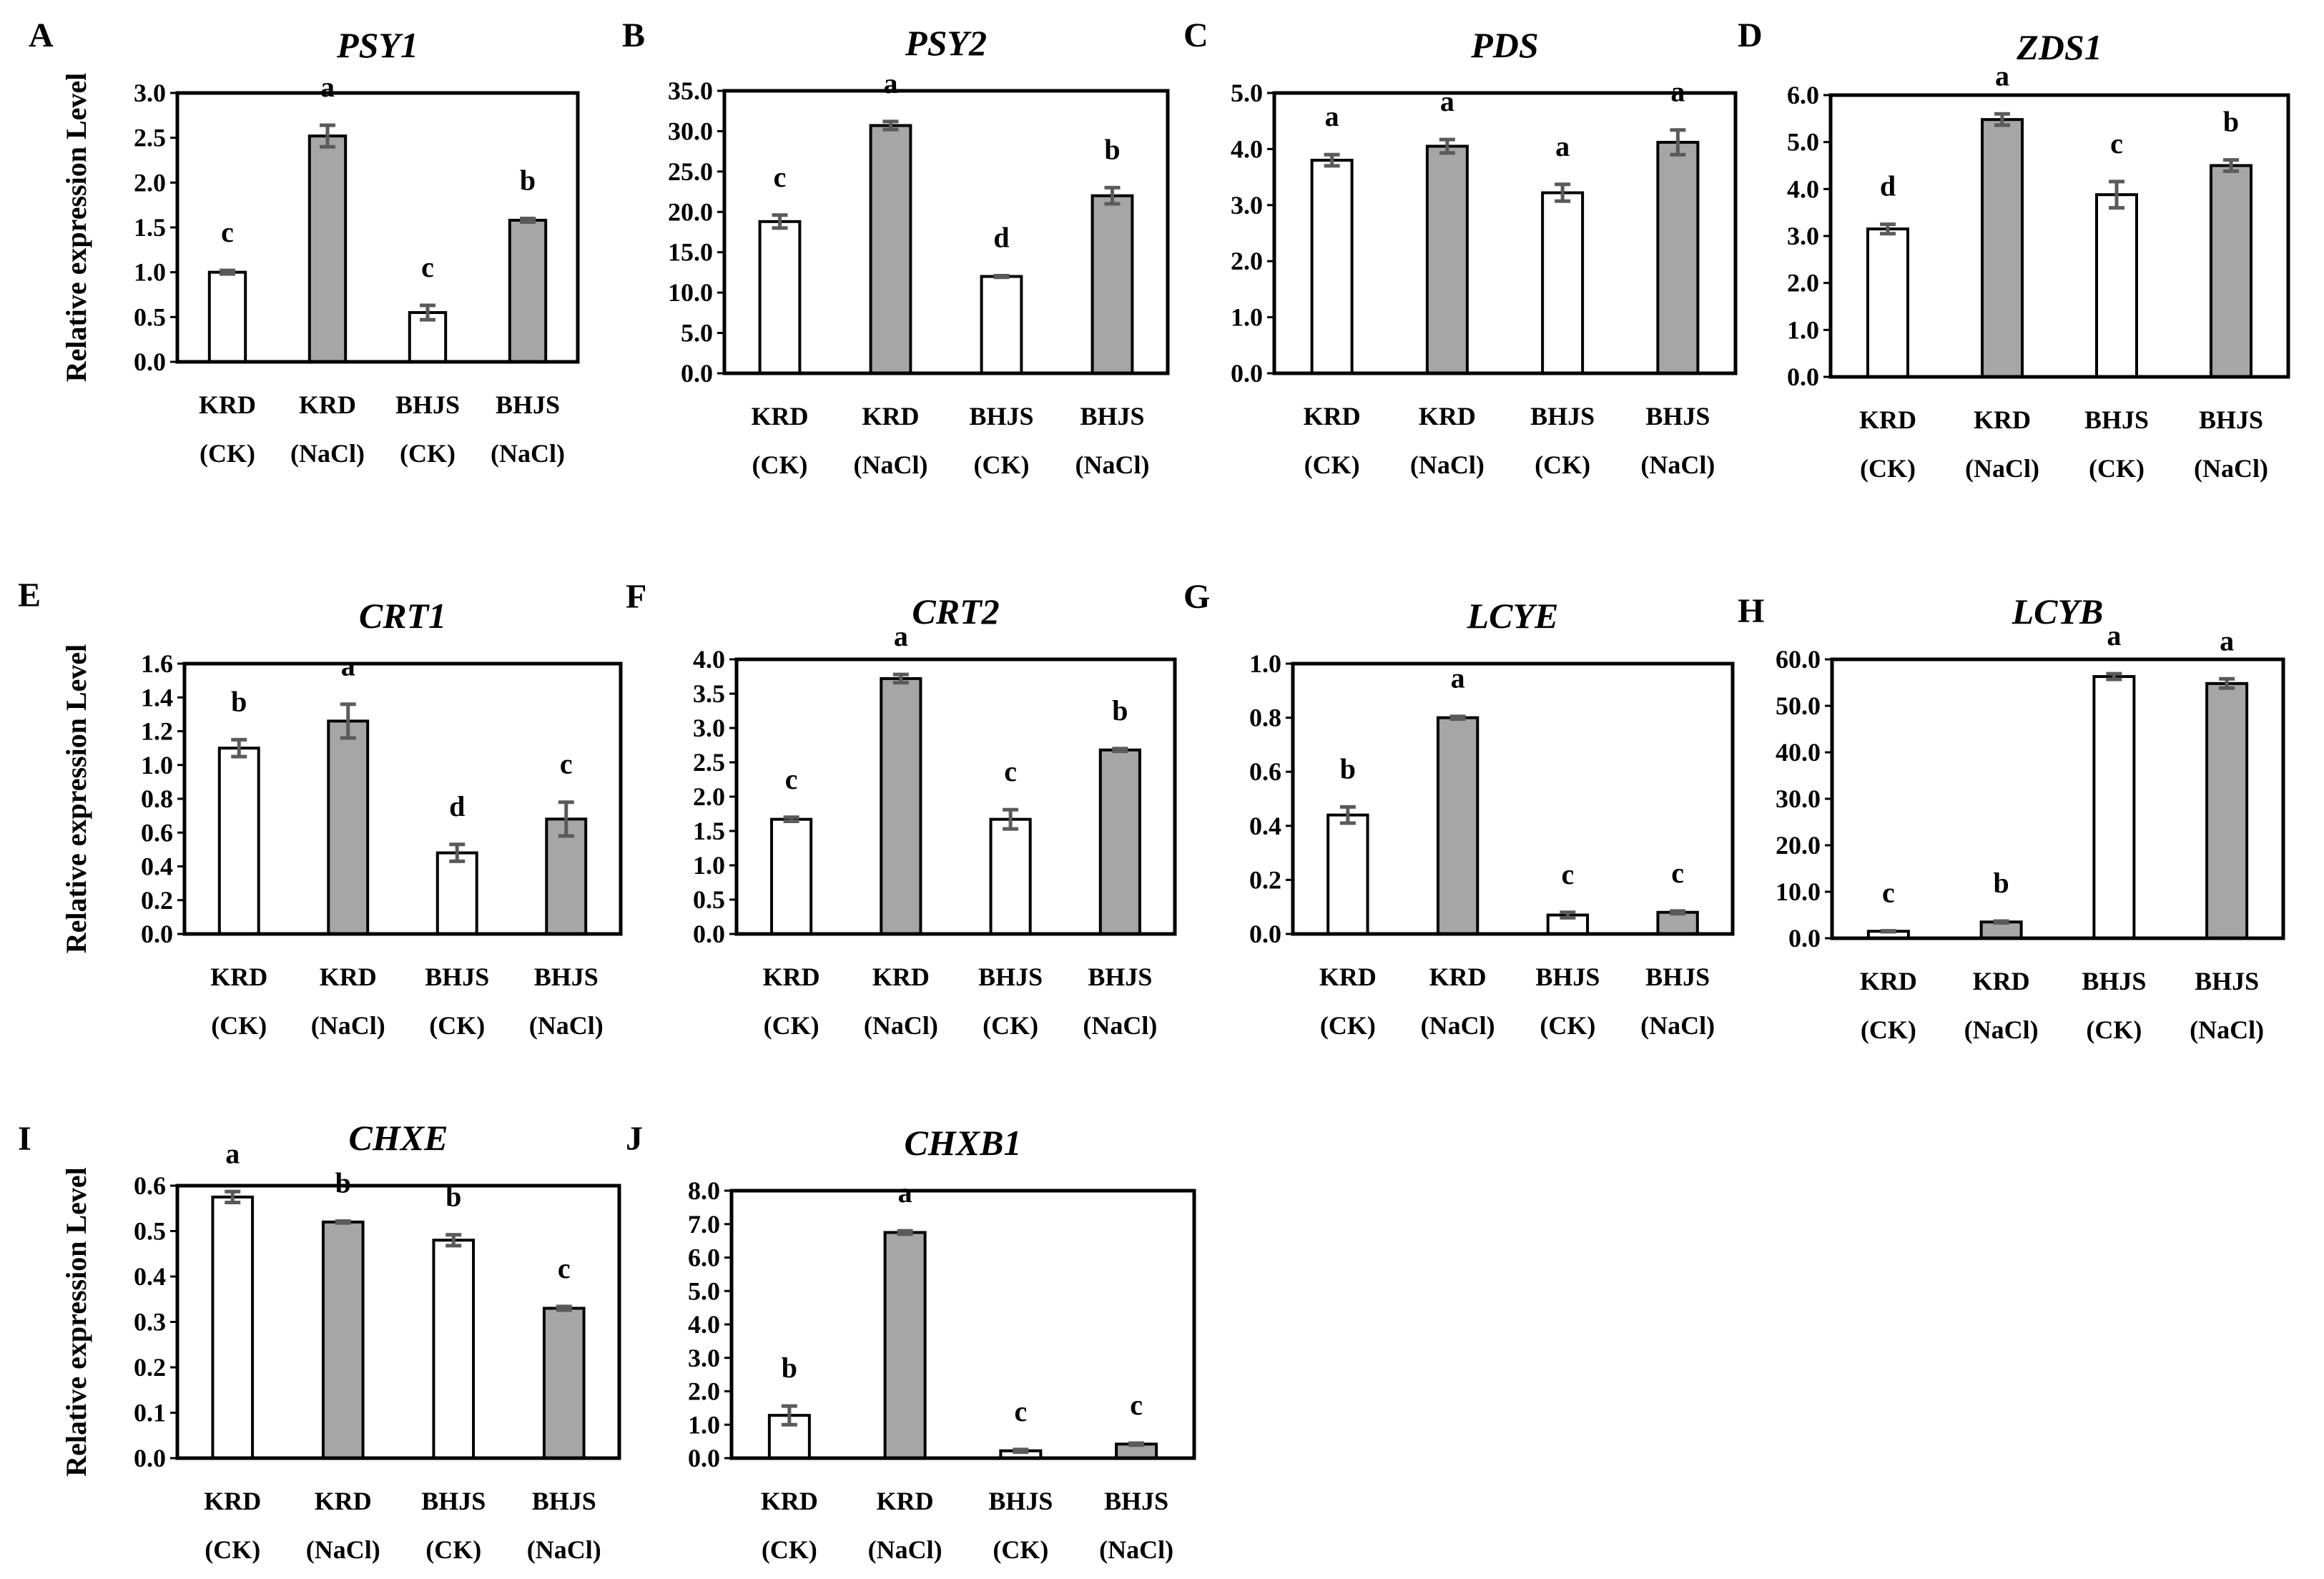 This screenshot has width=2324, height=1579. I want to click on y-tick-label: 1.6, so click(157, 663).